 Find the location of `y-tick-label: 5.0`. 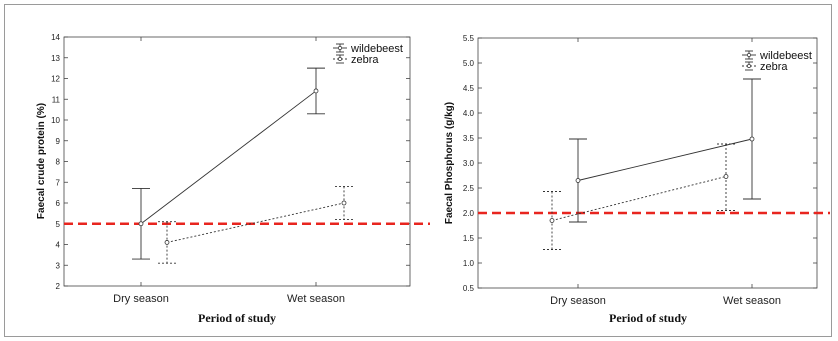

y-tick-label: 5.0 is located at coordinates (469, 63).